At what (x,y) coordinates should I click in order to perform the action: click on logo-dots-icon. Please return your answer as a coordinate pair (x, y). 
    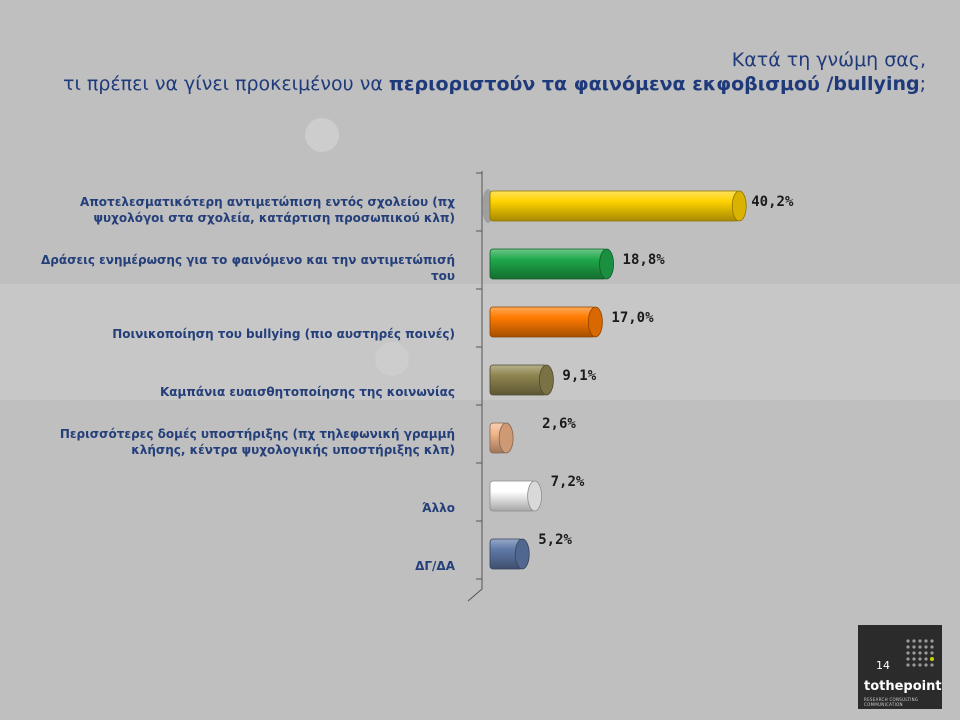
    Looking at the image, I should click on (920, 653).